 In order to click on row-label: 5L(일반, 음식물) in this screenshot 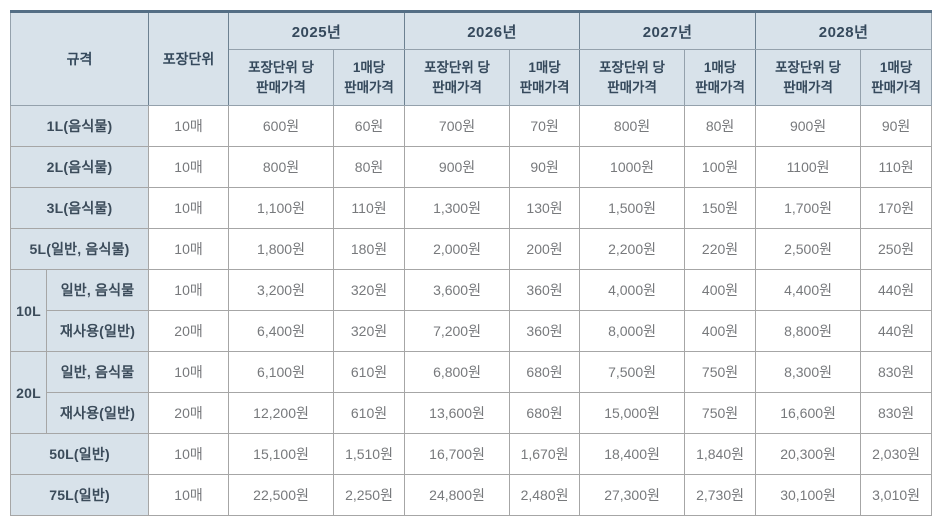, I will do `click(79, 249)`.